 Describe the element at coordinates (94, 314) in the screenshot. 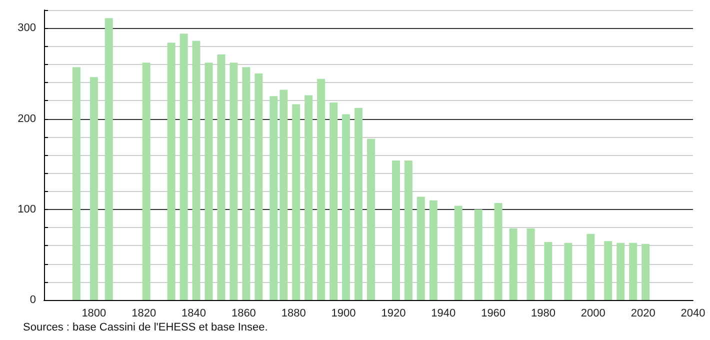

I see `x-tick-label: 1800` at that location.